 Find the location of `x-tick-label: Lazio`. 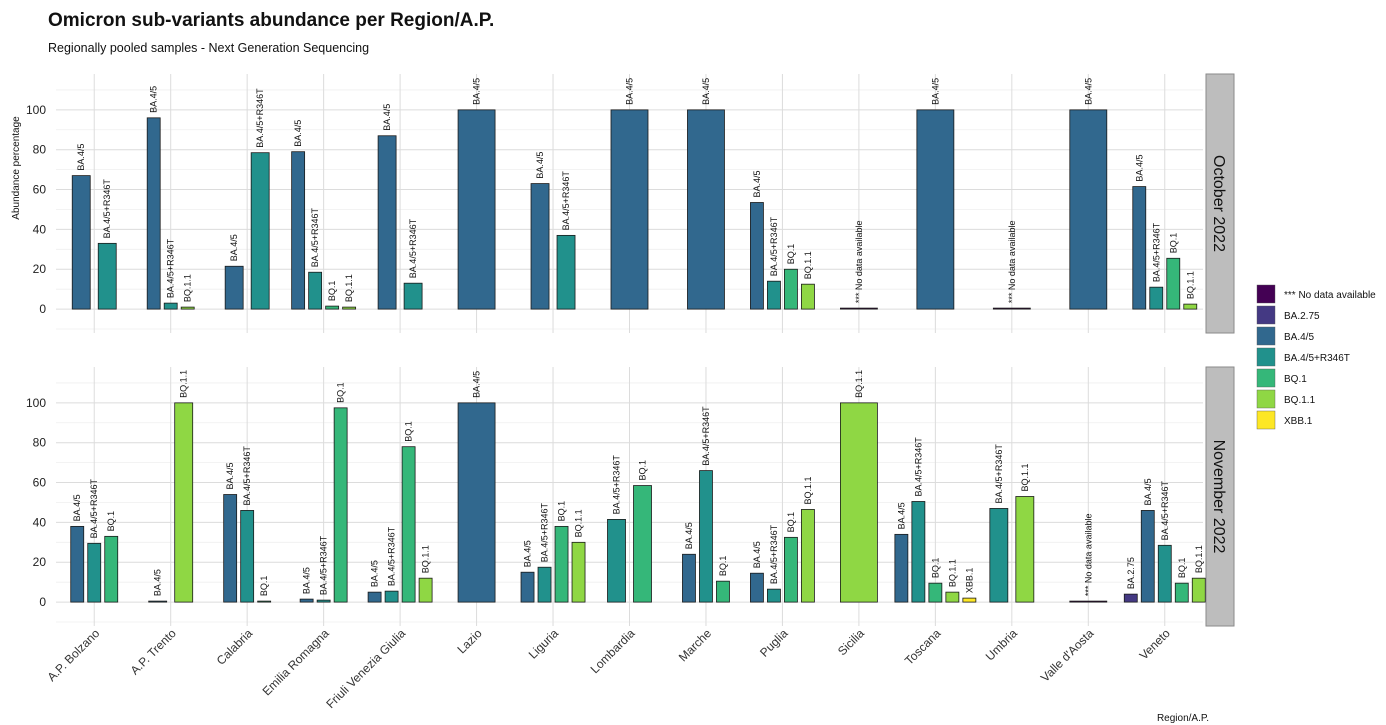

x-tick-label: Lazio is located at coordinates (470, 641).